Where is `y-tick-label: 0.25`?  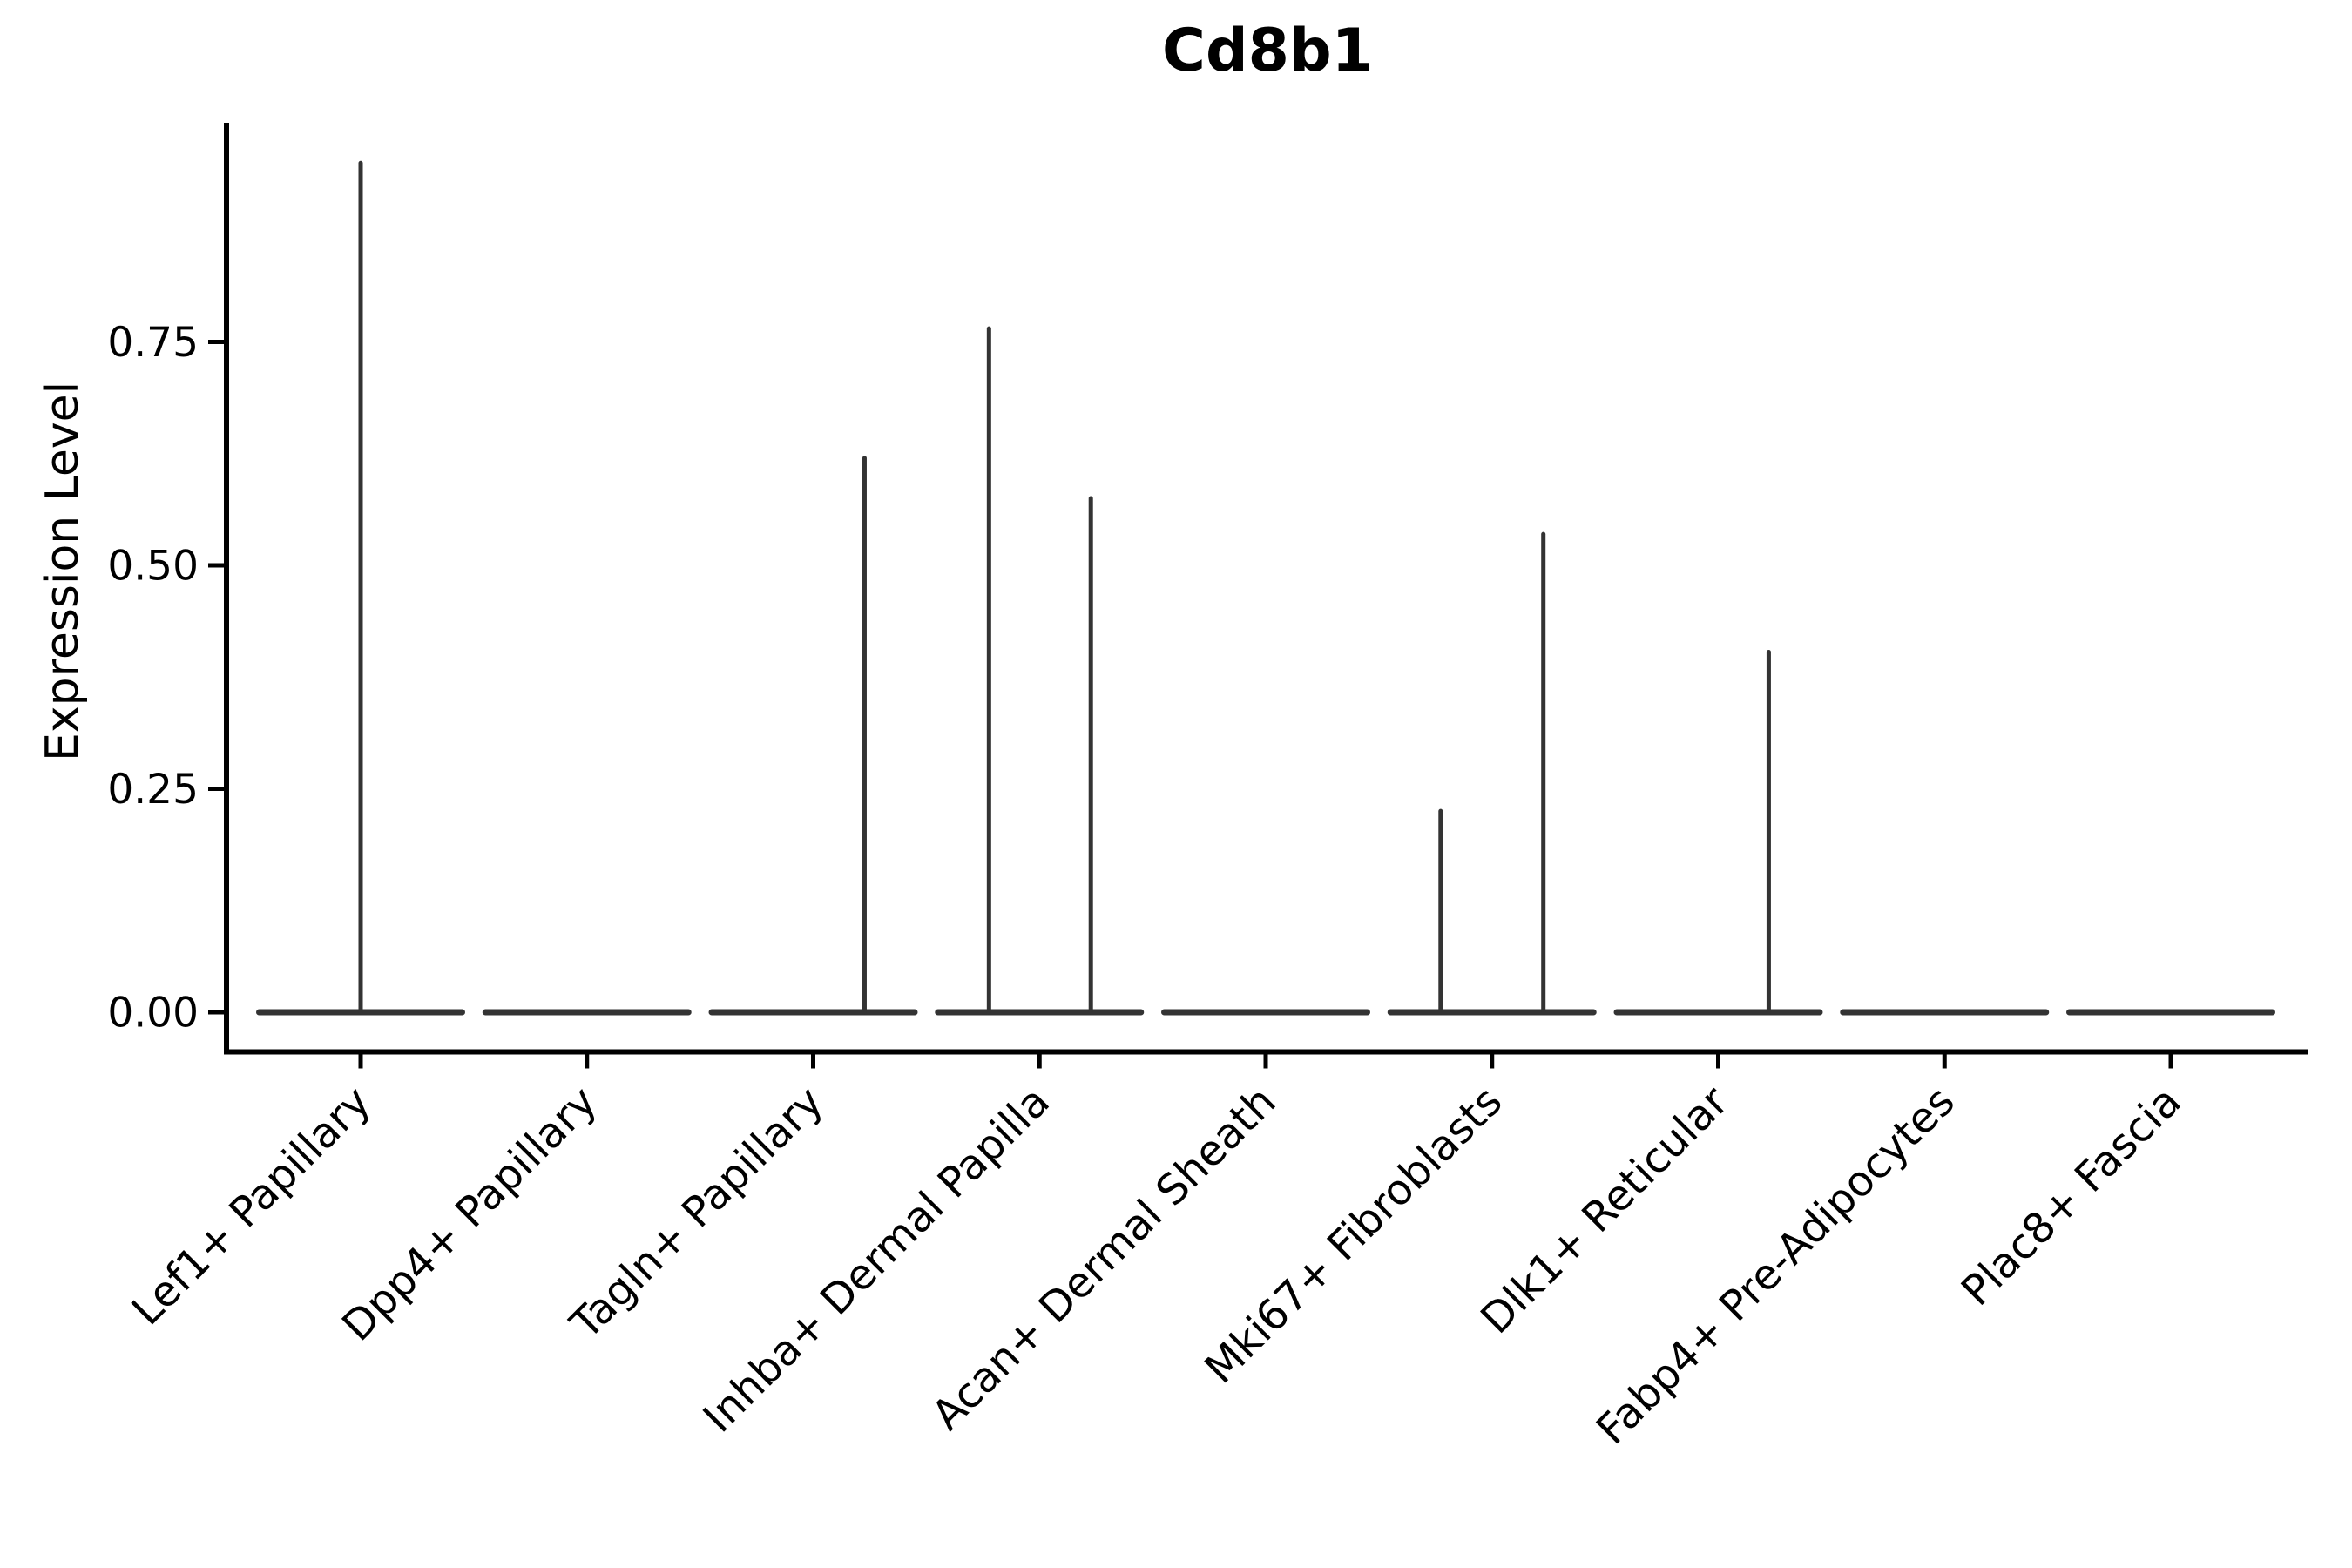 y-tick-label: 0.25 is located at coordinates (153, 790).